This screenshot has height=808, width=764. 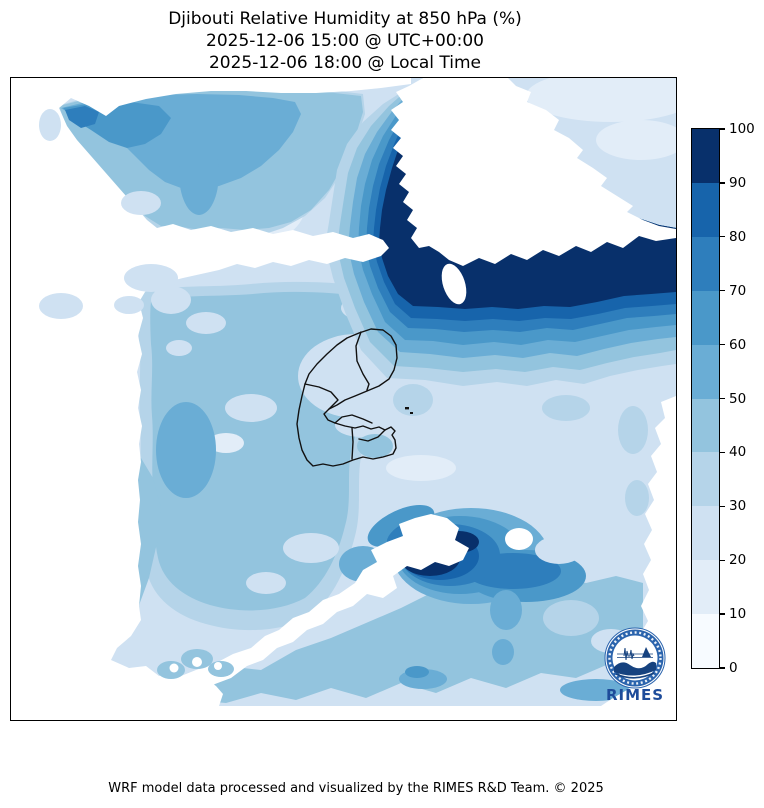 What do you see at coordinates (738, 452) in the screenshot?
I see `colorbar-tick-label: 40` at bounding box center [738, 452].